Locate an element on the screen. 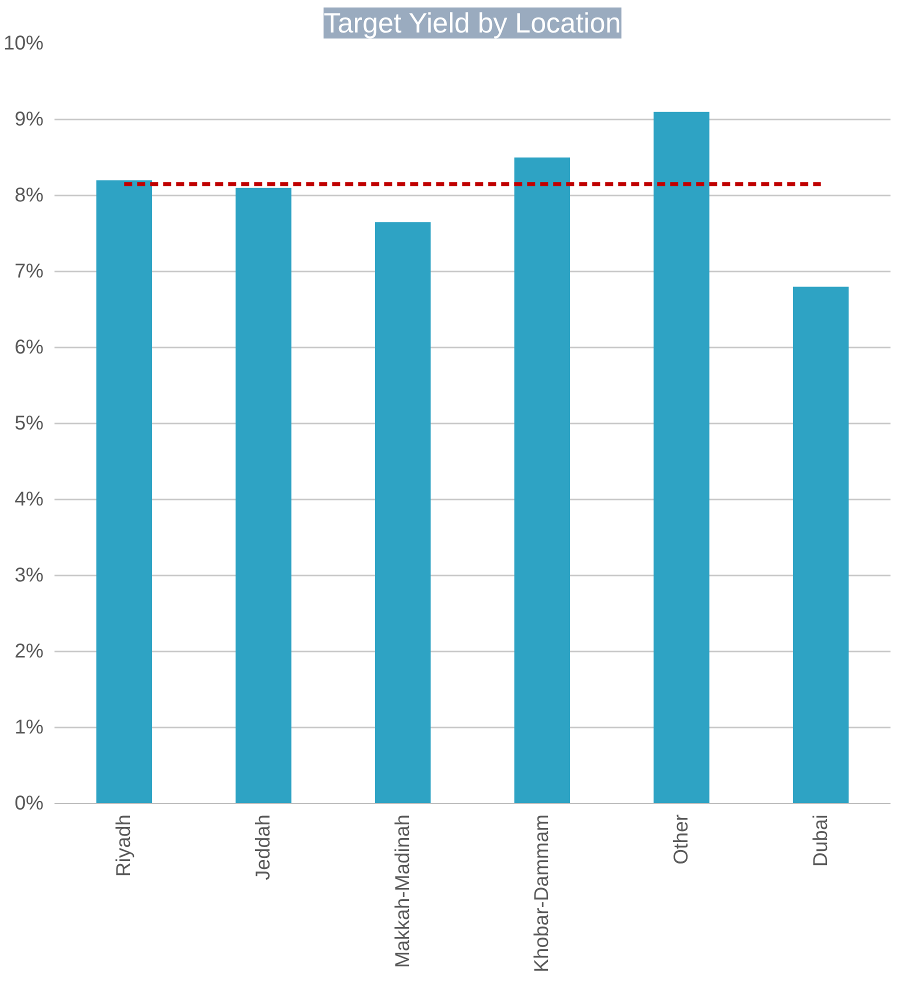 This screenshot has width=907, height=985. y-tick-label: 1% is located at coordinates (29, 727).